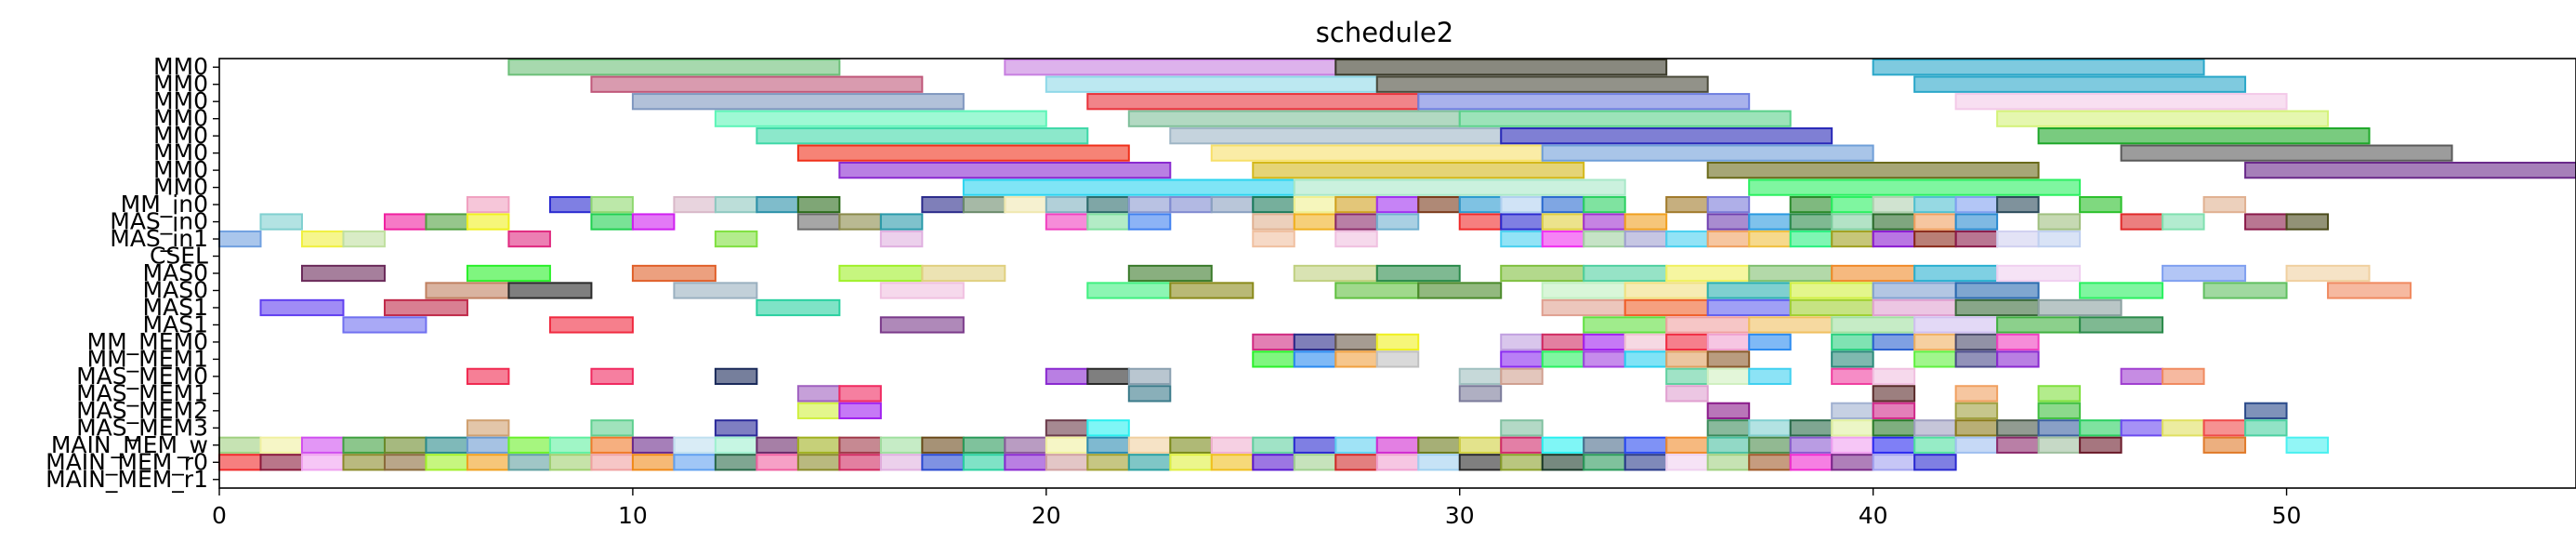 This screenshot has width=2576, height=555. What do you see at coordinates (142, 392) in the screenshot?
I see `y-tick-label: MAS_MEM1` at bounding box center [142, 392].